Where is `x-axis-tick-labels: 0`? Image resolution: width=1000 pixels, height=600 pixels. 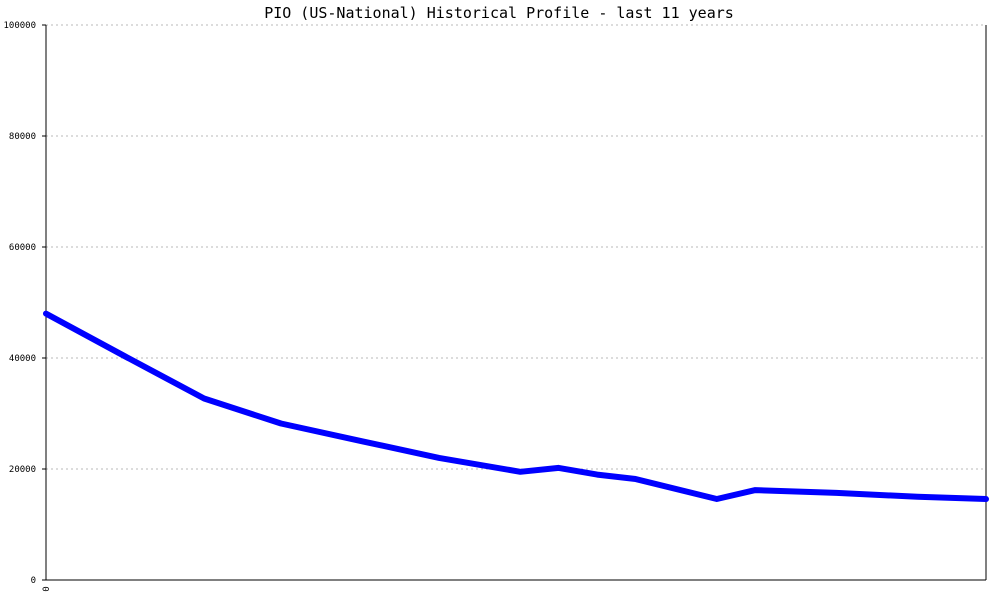 x-axis-tick-labels: 0 is located at coordinates (47, 588).